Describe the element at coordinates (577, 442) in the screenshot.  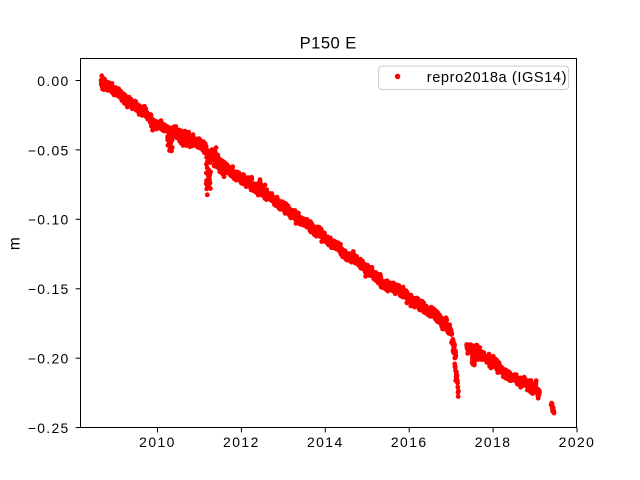
I see `svg-text: 2020` at that location.